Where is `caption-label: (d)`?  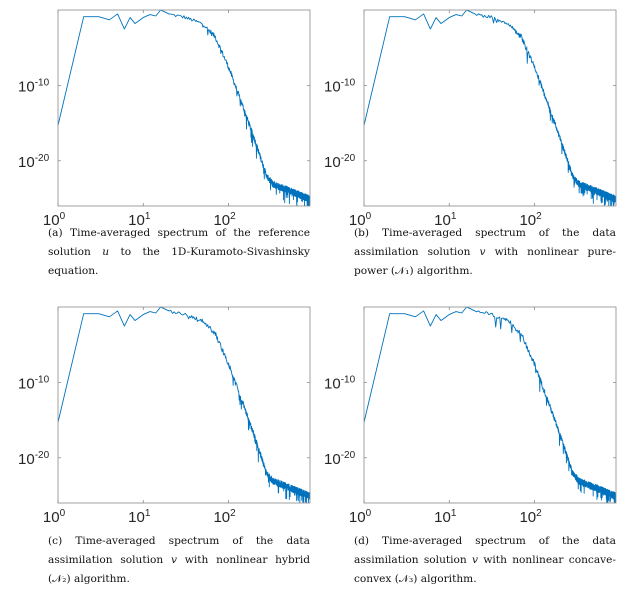
caption-label: (d) is located at coordinates (362, 541).